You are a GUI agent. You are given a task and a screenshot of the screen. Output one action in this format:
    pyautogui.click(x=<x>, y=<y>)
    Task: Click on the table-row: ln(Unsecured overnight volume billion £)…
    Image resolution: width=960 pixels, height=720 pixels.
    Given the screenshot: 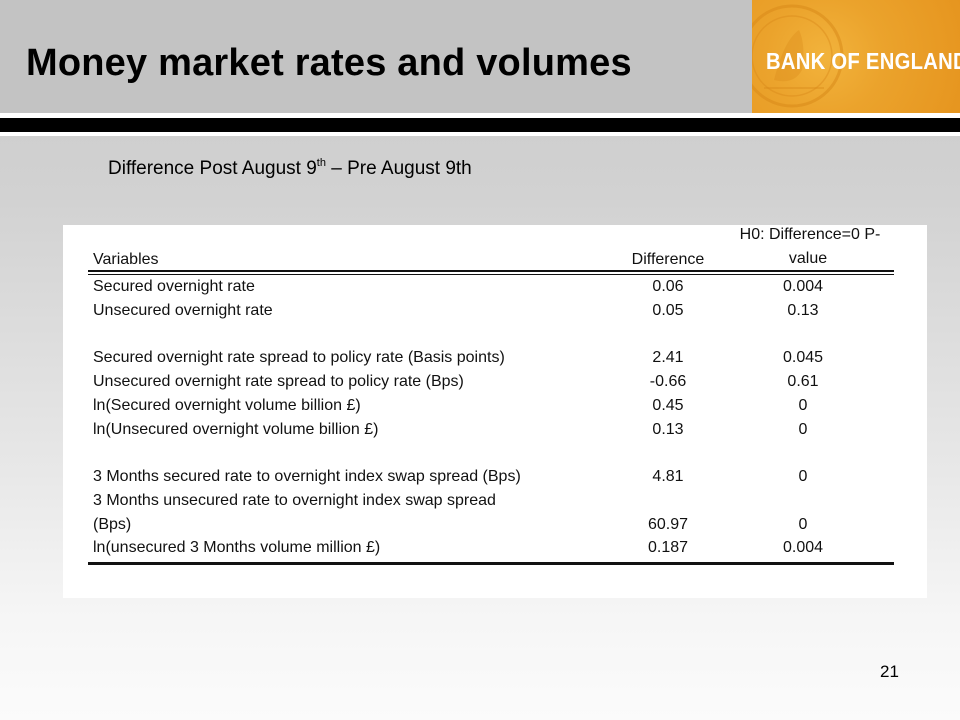 What is the action you would take?
    pyautogui.click(x=491, y=432)
    